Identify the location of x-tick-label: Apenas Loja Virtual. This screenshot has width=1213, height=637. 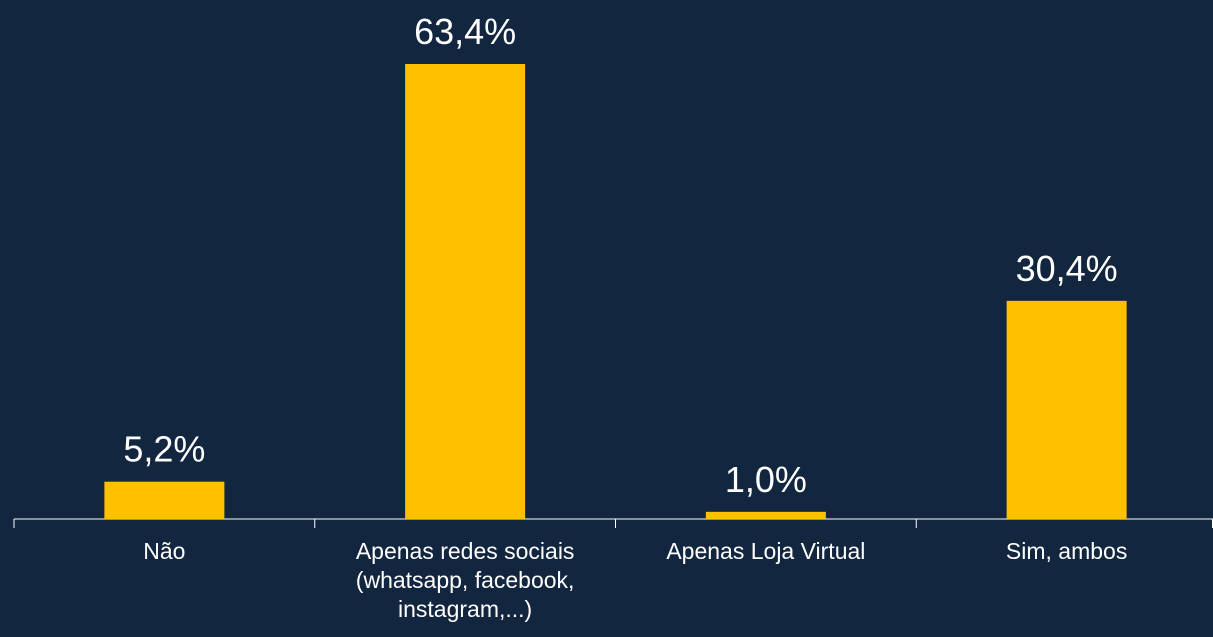
(766, 551).